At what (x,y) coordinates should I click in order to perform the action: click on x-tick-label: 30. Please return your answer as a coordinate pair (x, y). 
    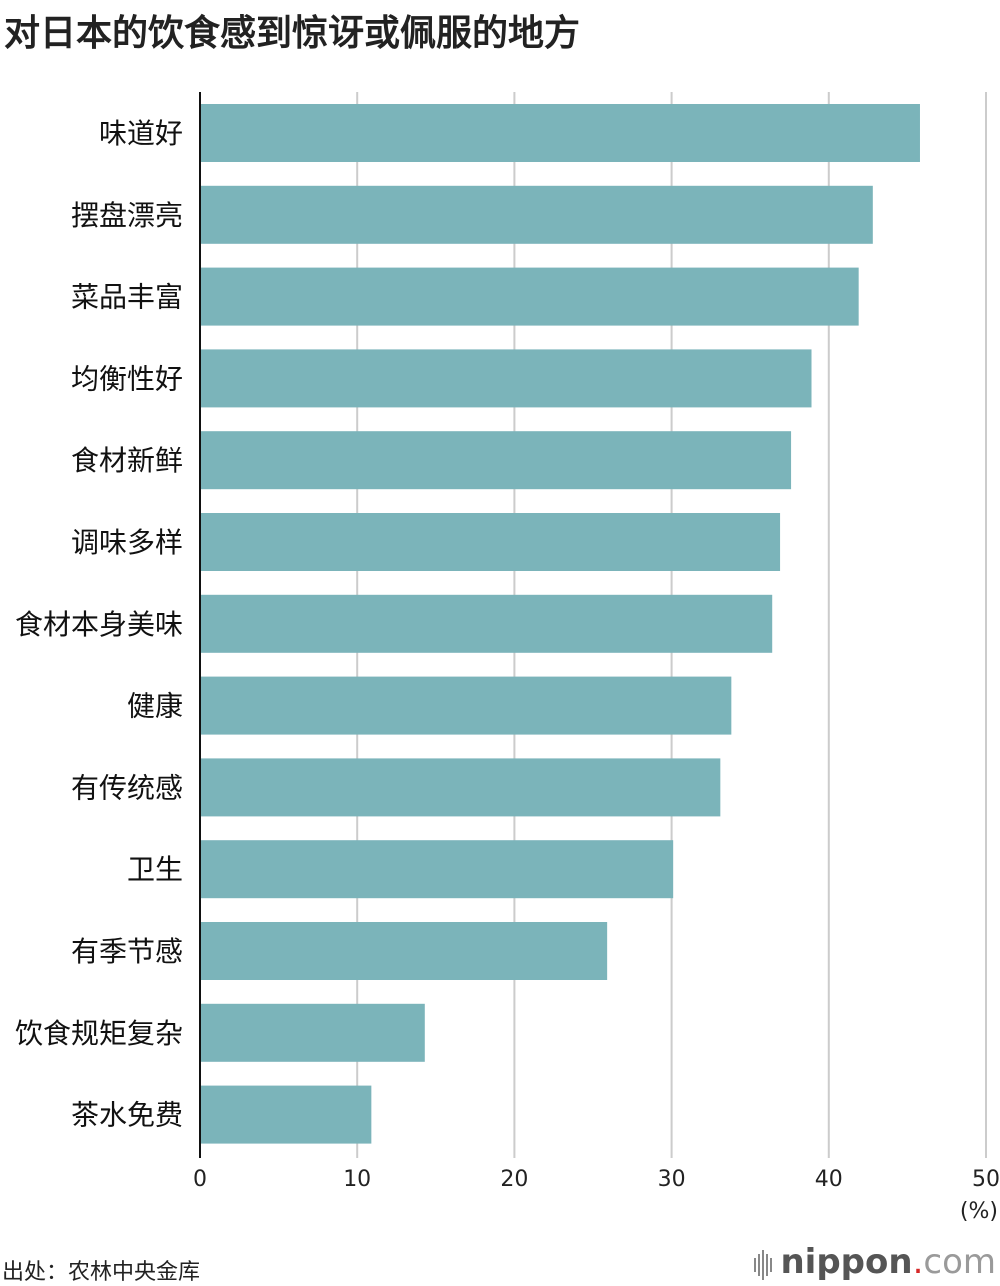
    Looking at the image, I should click on (672, 1179).